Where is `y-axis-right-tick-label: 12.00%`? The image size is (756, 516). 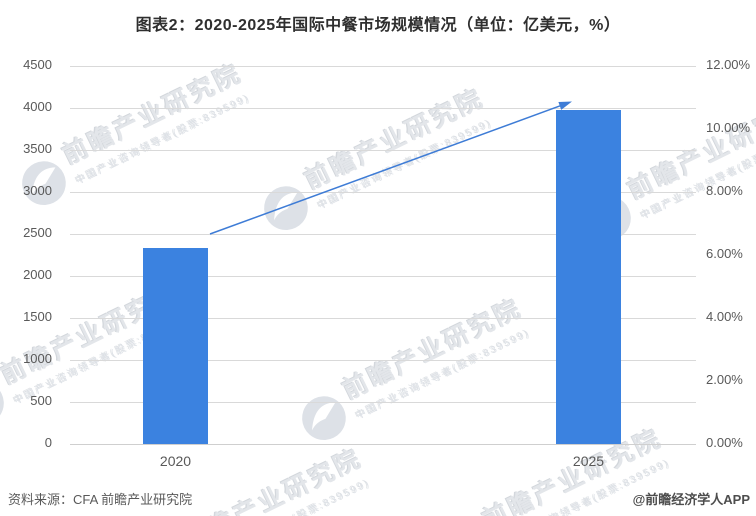
y-axis-right-tick-label: 12.00% is located at coordinates (728, 64).